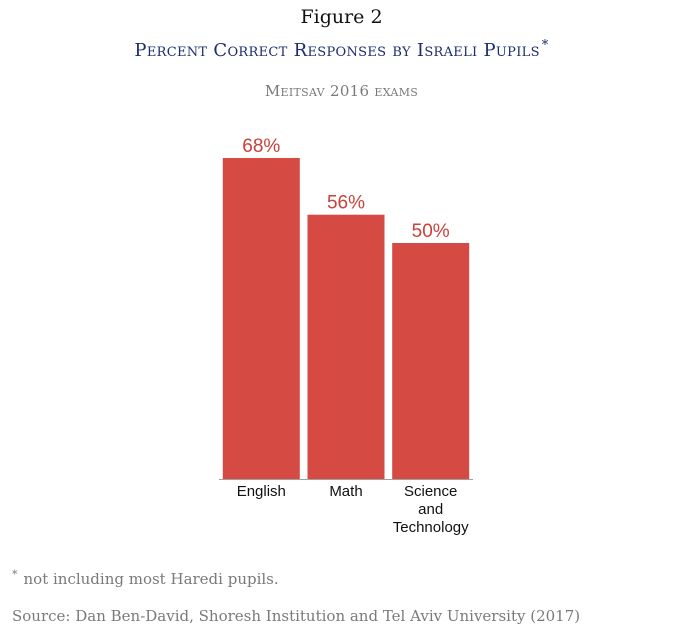  I want to click on category-label-0: English, so click(261, 491).